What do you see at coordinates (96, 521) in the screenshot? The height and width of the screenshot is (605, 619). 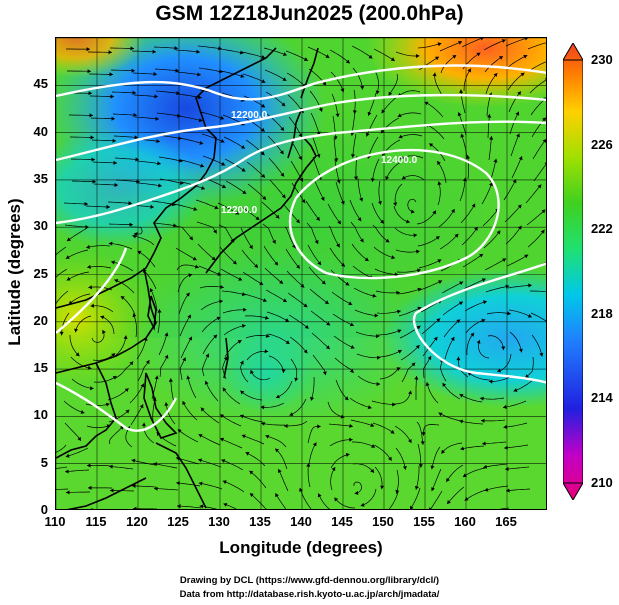 I see `x-tick-label: 115` at bounding box center [96, 521].